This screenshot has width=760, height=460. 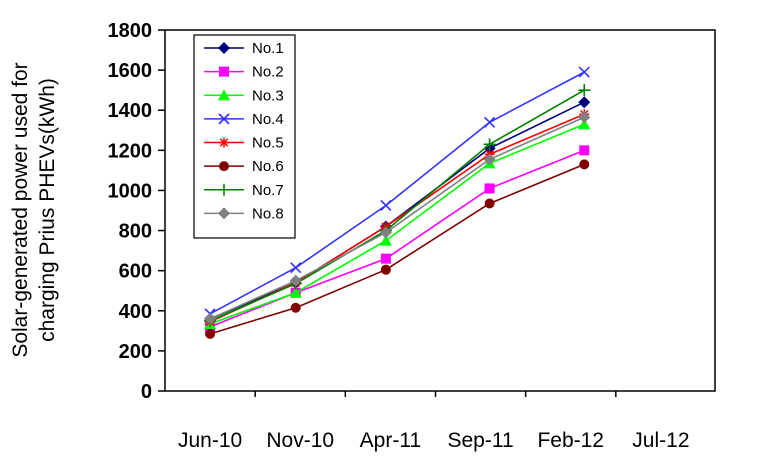 What do you see at coordinates (244, 72) in the screenshot?
I see `legend-item: No.2` at bounding box center [244, 72].